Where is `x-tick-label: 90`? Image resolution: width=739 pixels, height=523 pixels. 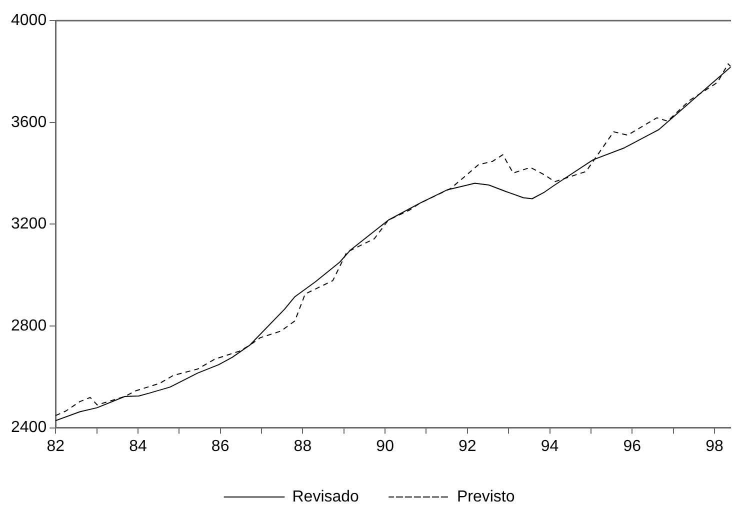
x-tick-label: 90 is located at coordinates (385, 446).